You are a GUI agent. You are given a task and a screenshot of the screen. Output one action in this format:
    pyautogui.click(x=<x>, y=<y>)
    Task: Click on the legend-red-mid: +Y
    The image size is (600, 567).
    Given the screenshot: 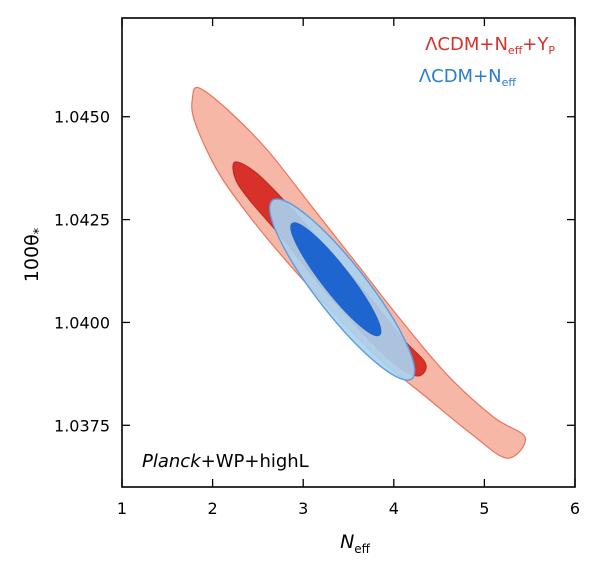 What is the action you would take?
    pyautogui.click(x=535, y=44)
    